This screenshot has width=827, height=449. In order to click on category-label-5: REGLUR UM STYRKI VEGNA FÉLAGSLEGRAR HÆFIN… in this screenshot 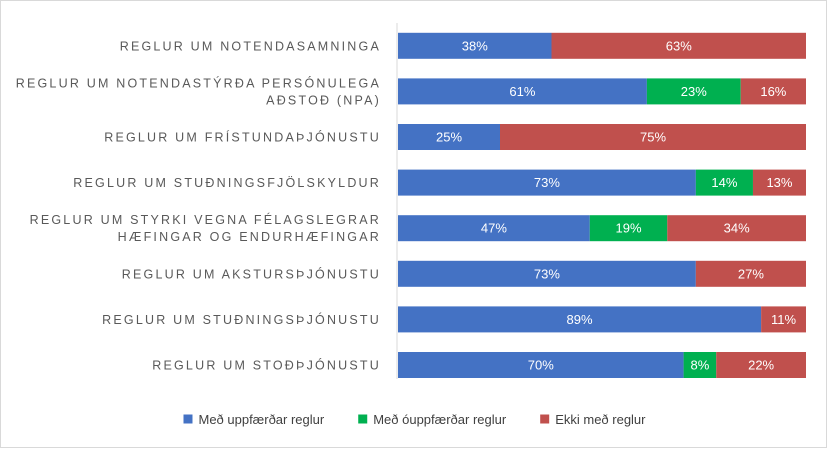, I will do `click(205, 228)`.